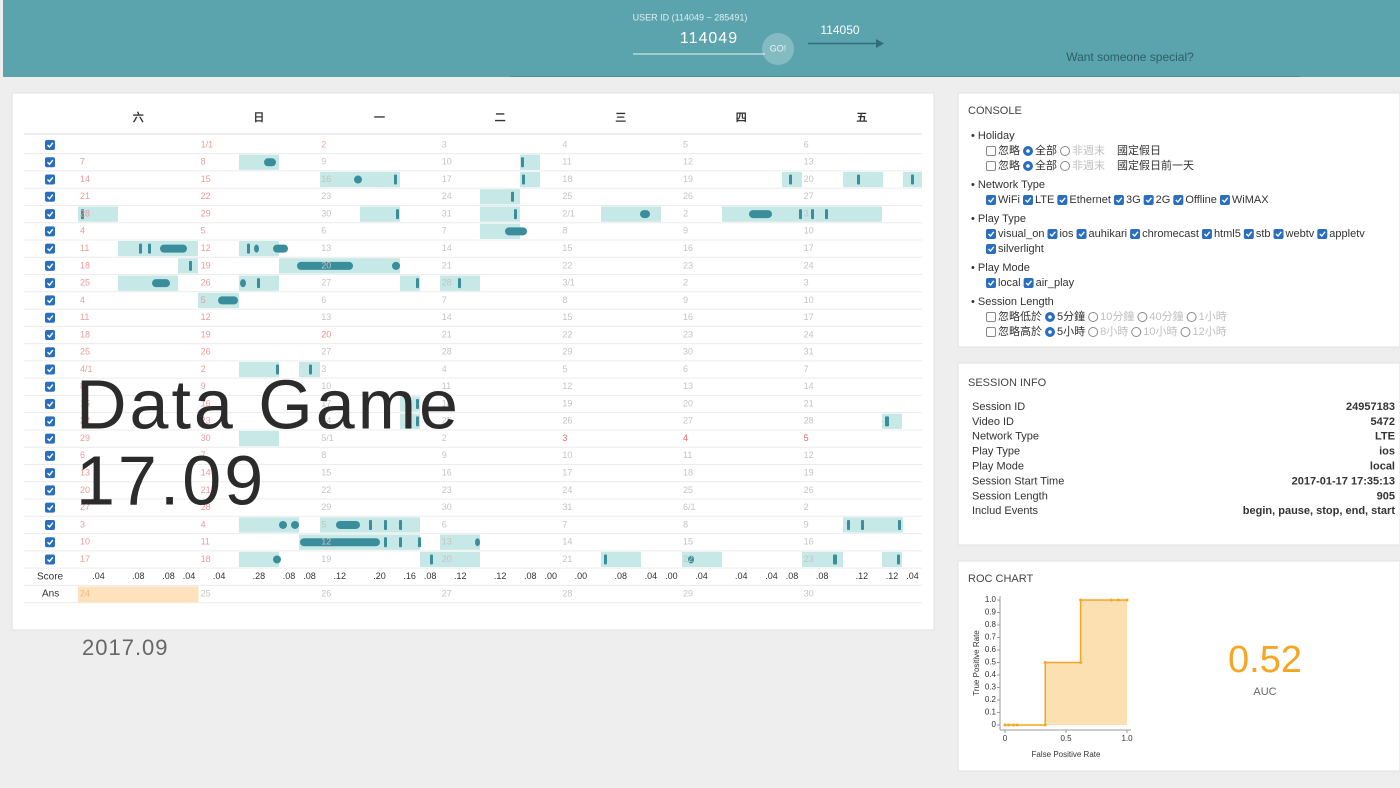  What do you see at coordinates (1160, 331) in the screenshot?
I see `option-label: 10小時` at bounding box center [1160, 331].